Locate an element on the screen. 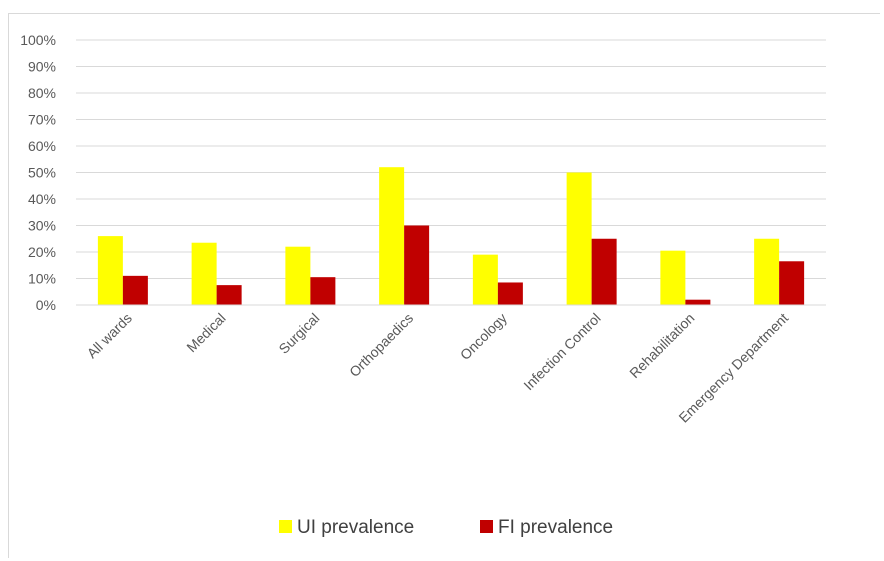 This screenshot has height=561, width=884. y-tick-label: 20% is located at coordinates (42, 252).